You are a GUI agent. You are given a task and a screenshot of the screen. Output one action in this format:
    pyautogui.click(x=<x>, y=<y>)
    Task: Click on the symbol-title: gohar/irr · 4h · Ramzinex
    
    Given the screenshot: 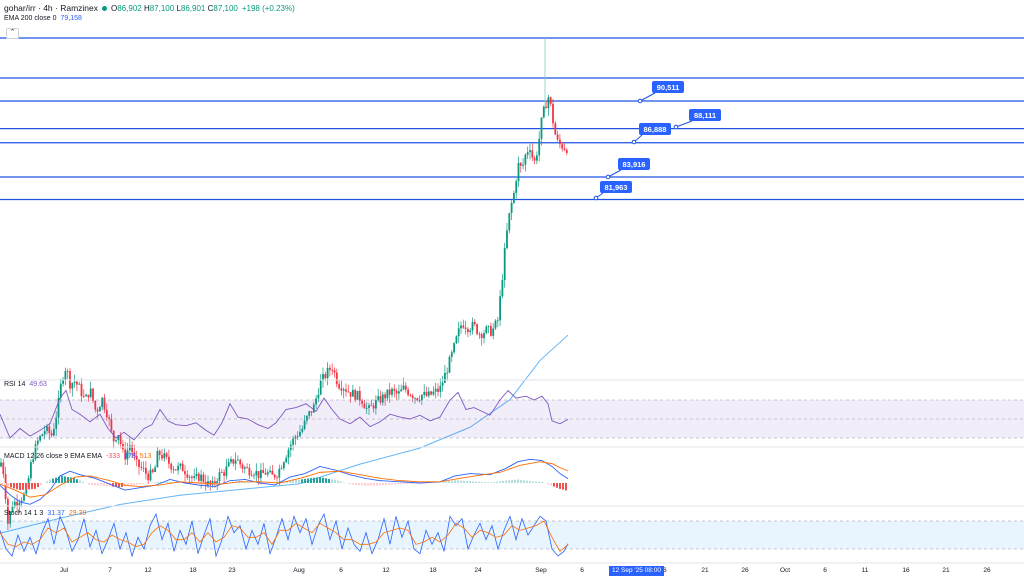 What is the action you would take?
    pyautogui.click(x=51, y=8)
    